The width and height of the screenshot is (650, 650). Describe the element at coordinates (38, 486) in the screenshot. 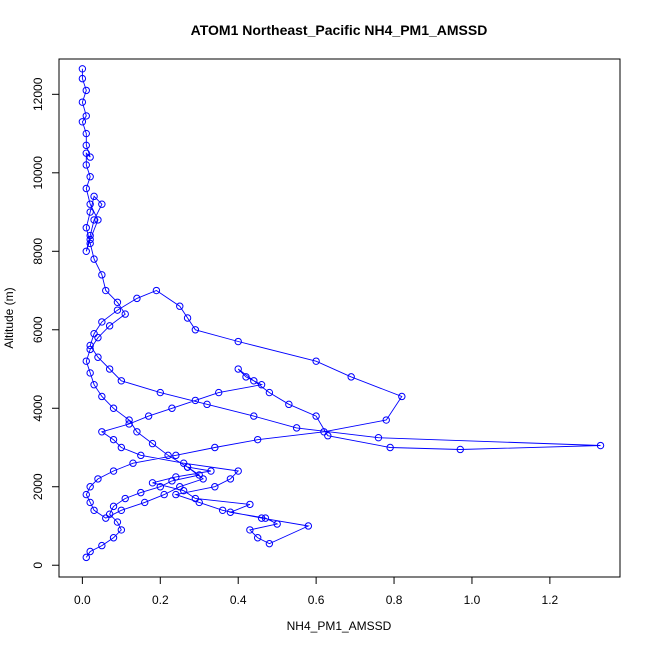

I see `y-tick-label: 2000` at that location.